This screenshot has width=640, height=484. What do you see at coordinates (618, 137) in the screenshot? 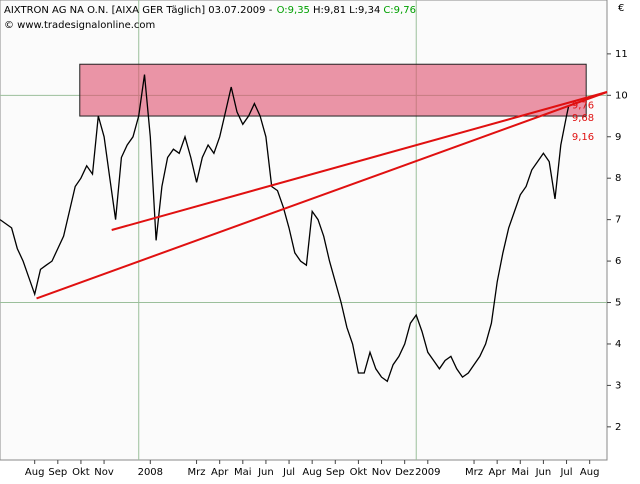
I see `y-tick-label: 9` at bounding box center [618, 137].